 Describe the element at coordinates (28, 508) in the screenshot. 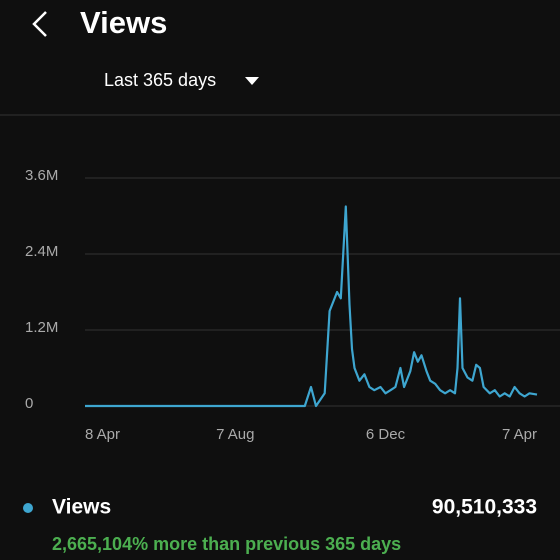

I see `legend-dot` at that location.